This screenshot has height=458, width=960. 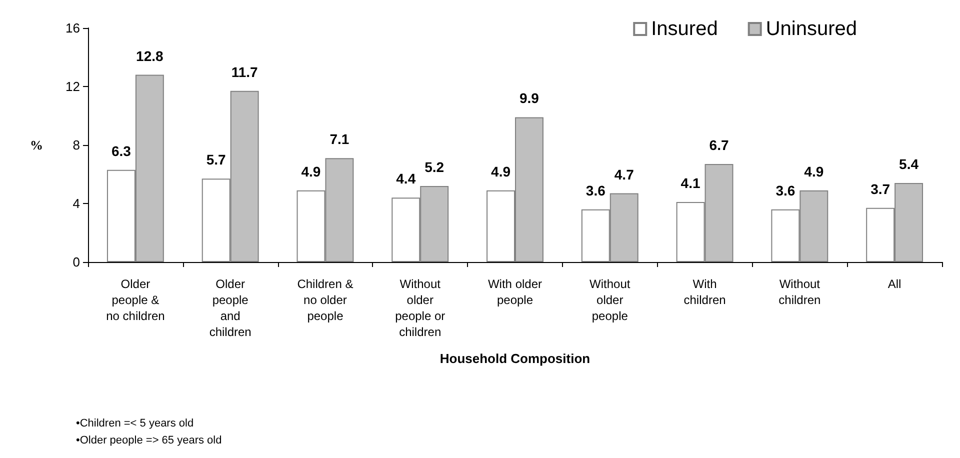 What do you see at coordinates (76, 262) in the screenshot?
I see `y-tick-label: 0` at bounding box center [76, 262].